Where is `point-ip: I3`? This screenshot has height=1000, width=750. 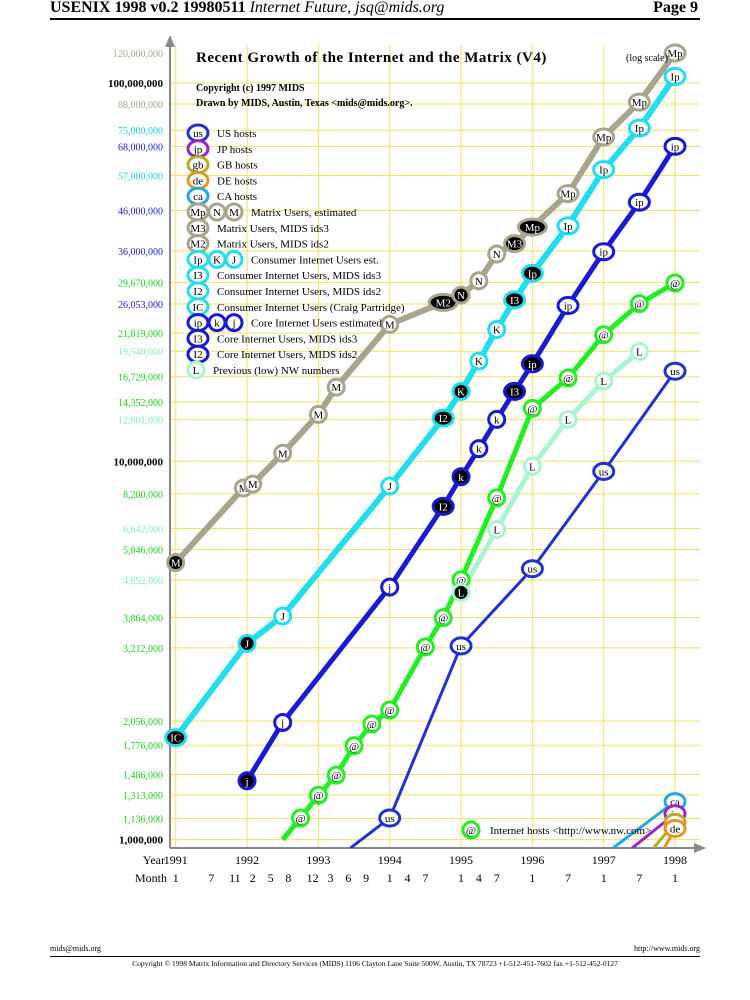
point-ip: I3 is located at coordinates (515, 300).